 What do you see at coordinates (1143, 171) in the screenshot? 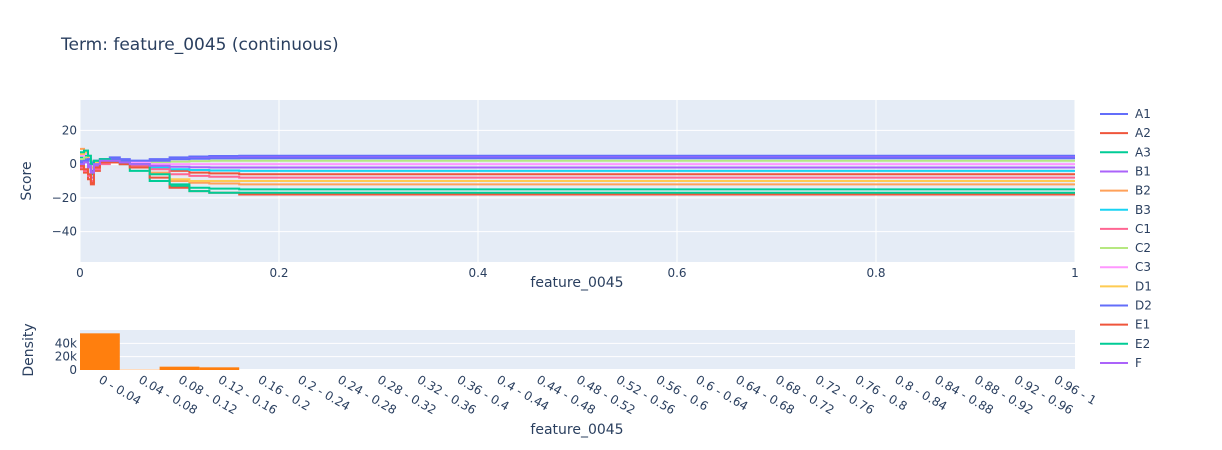
I see `legend-label: B1` at bounding box center [1143, 171].